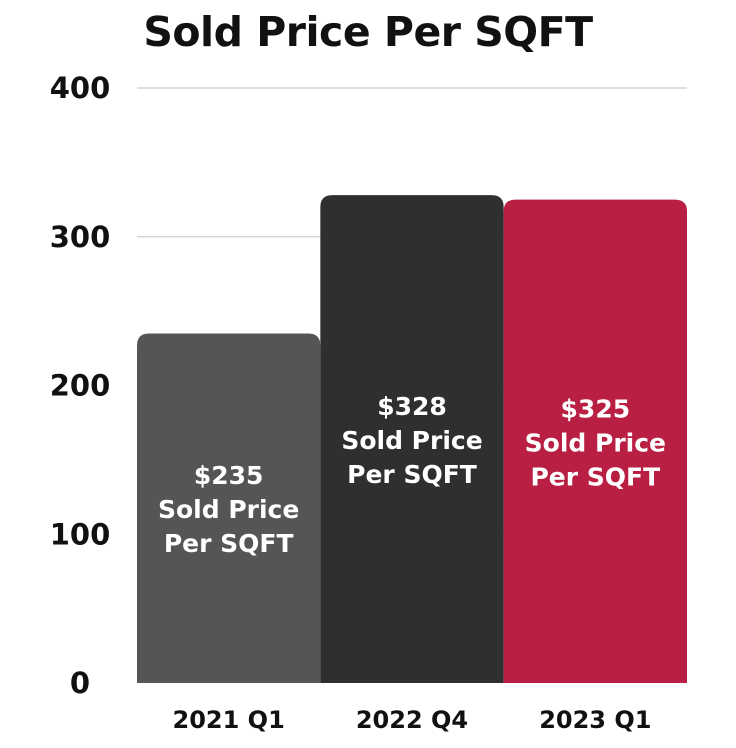 The height and width of the screenshot is (748, 736). What do you see at coordinates (80, 237) in the screenshot?
I see `y-tick-label: 300` at bounding box center [80, 237].